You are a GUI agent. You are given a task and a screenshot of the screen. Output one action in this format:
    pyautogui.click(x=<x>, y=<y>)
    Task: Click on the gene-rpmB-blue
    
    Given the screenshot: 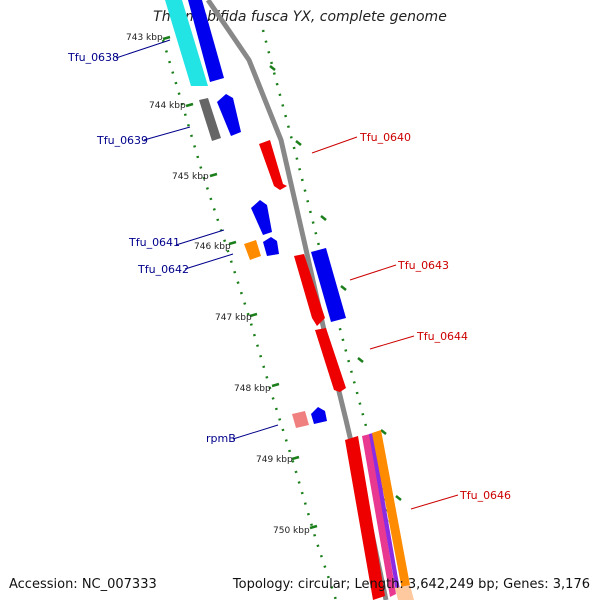 What is the action you would take?
    pyautogui.click(x=319, y=415)
    